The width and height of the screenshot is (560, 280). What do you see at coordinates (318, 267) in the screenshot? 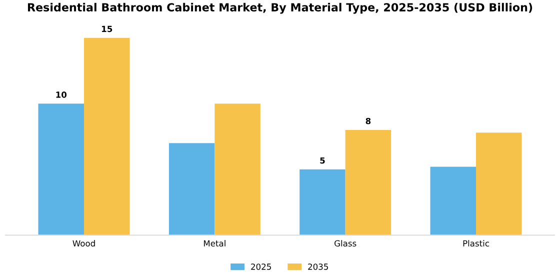
I see `legend-label: 2035` at bounding box center [318, 267].